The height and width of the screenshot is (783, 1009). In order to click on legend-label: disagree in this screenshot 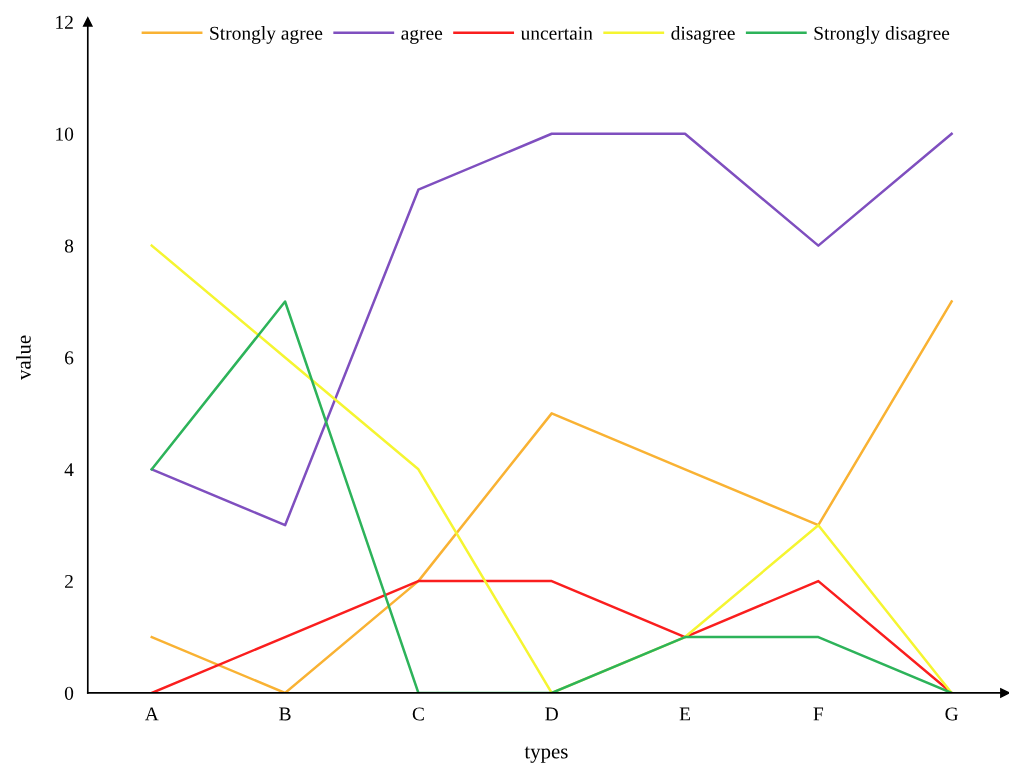, I will do `click(703, 35)`.